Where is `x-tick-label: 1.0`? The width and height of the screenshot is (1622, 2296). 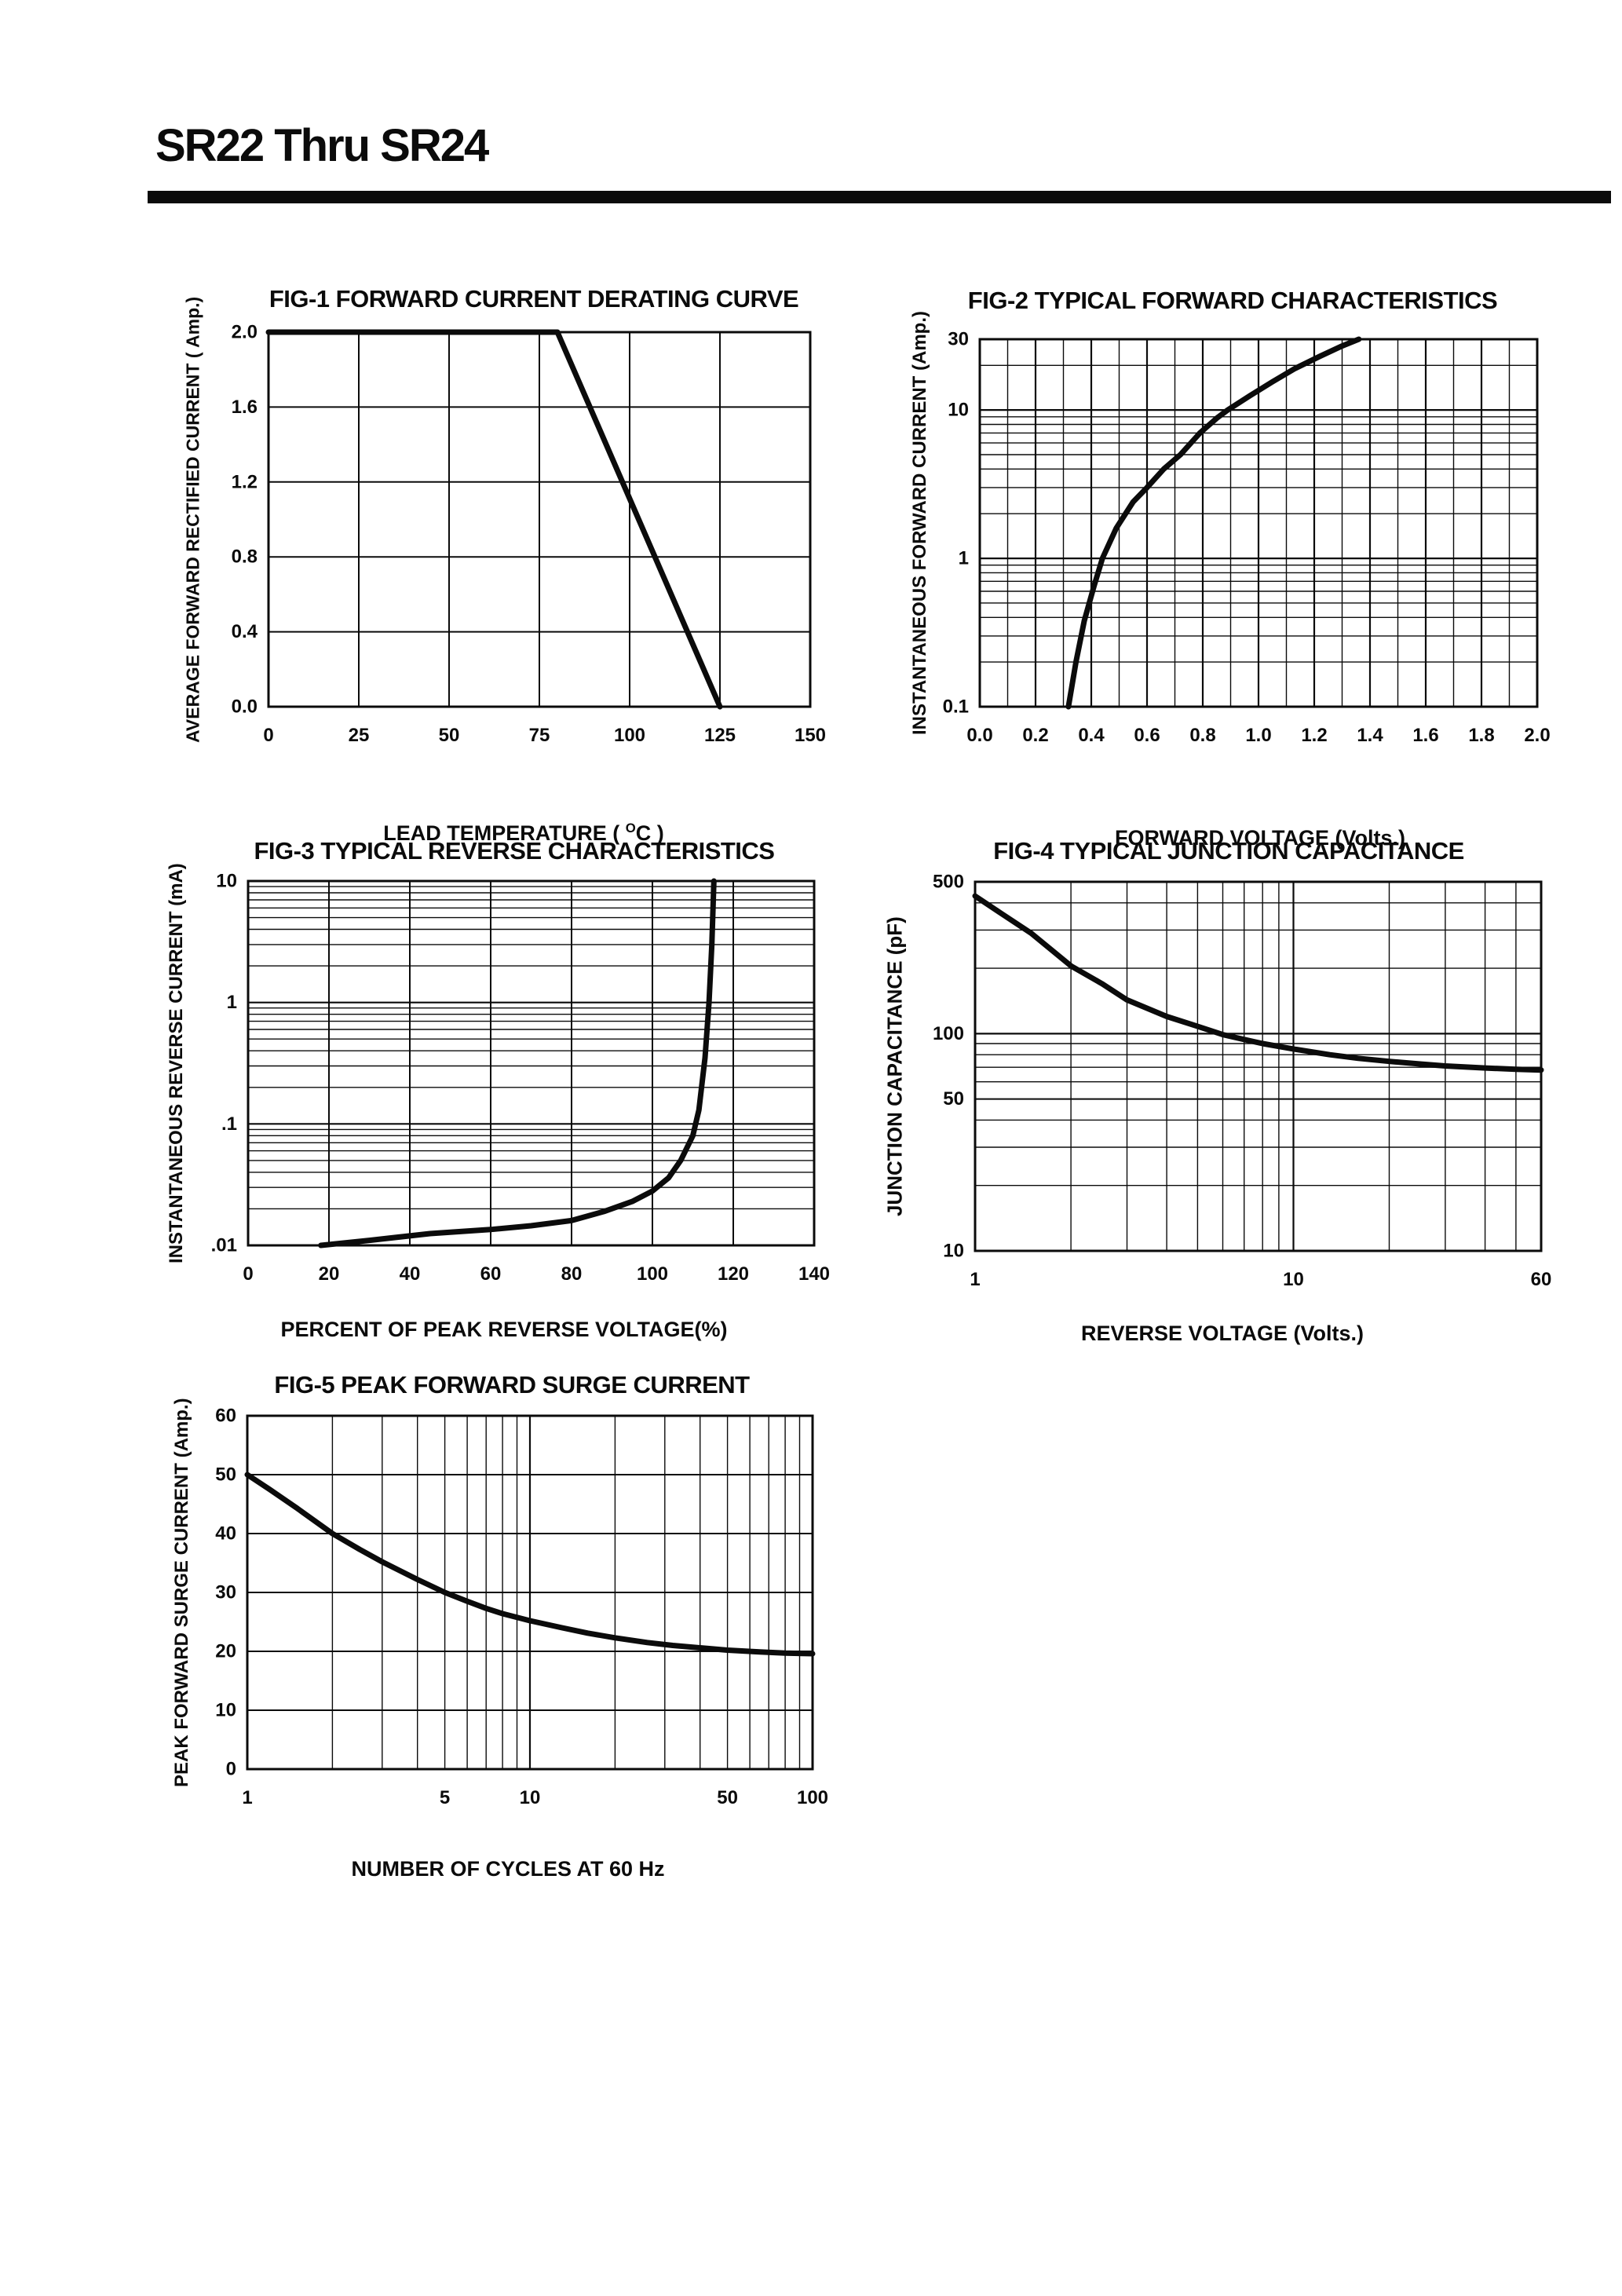
x-tick-label: 1.0 is located at coordinates (1258, 736).